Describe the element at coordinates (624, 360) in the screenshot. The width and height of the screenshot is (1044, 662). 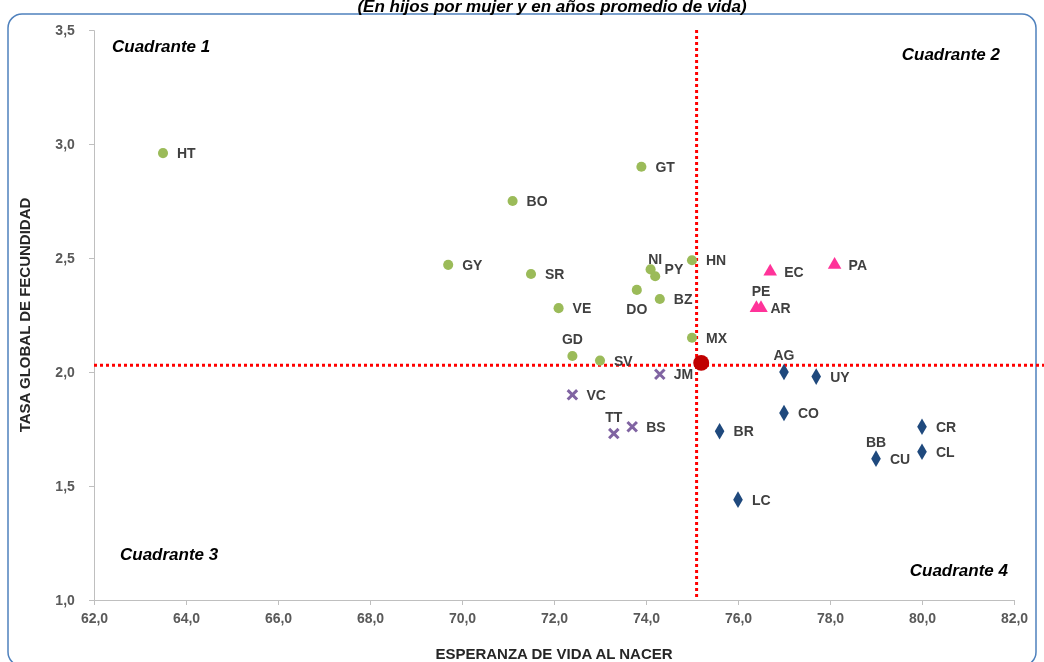
I see `annotation: SV` at that location.